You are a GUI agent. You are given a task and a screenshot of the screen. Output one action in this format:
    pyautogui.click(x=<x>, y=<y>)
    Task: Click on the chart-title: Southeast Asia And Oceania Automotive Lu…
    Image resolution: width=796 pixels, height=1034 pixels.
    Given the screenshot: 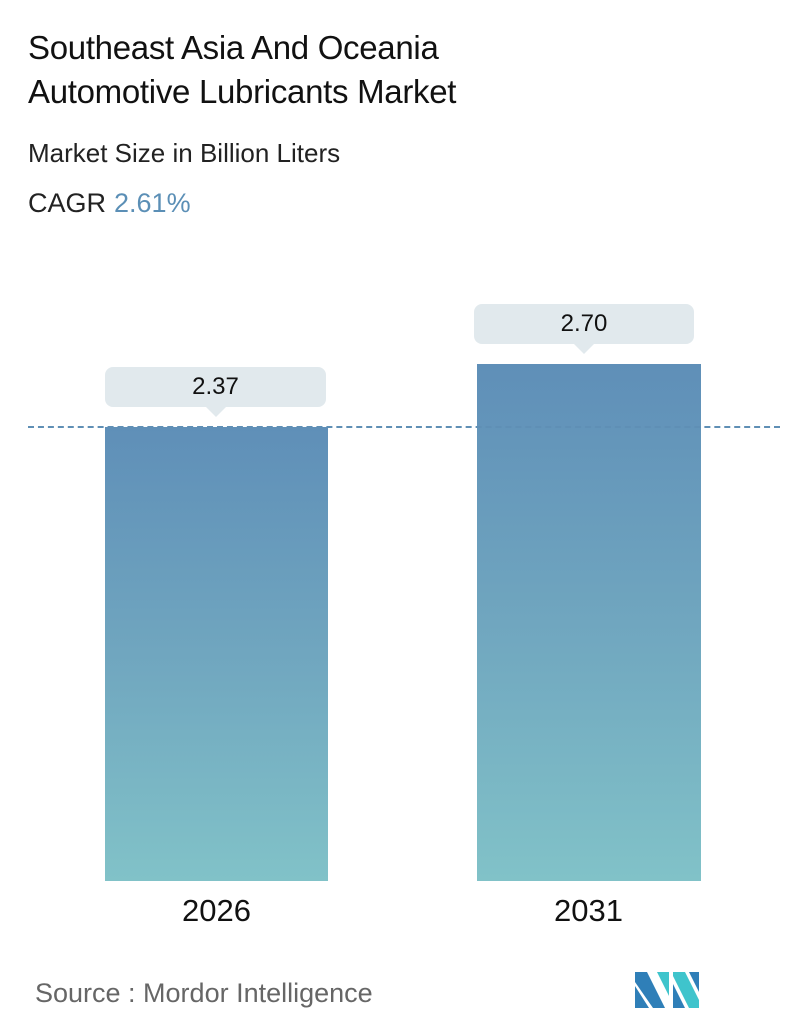 What is the action you would take?
    pyautogui.click(x=242, y=70)
    